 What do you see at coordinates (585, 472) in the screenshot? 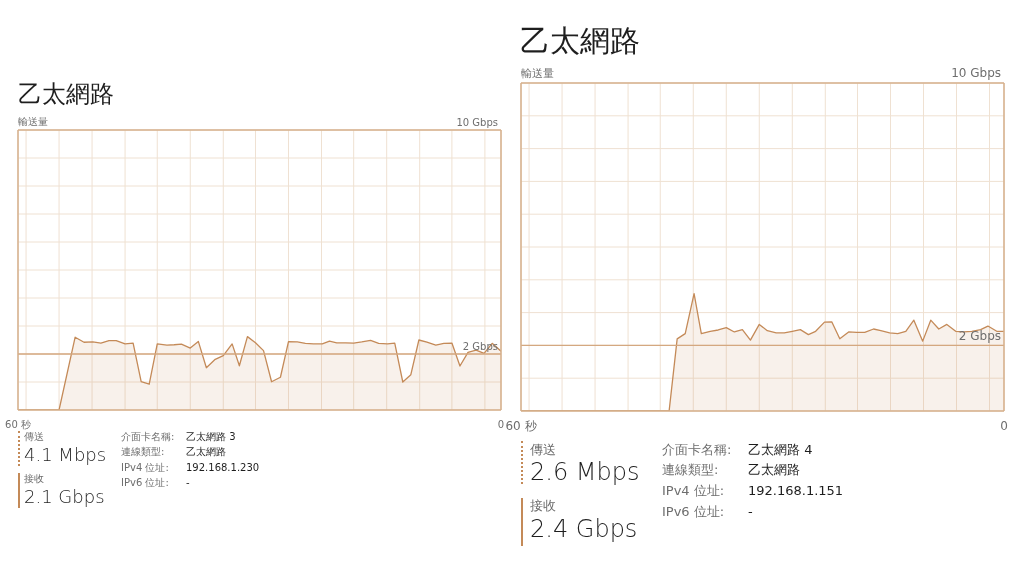
I see `text: 2.6 Mbps` at bounding box center [585, 472].